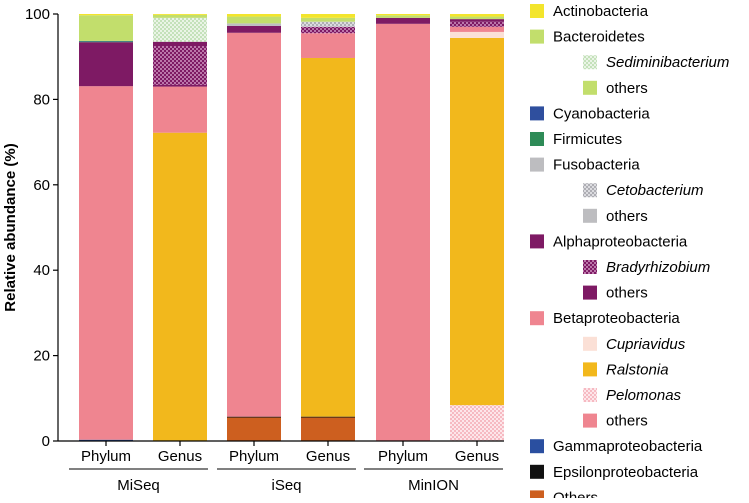  Describe the element at coordinates (41, 99) in the screenshot. I see `y-tick-label: 80` at that location.